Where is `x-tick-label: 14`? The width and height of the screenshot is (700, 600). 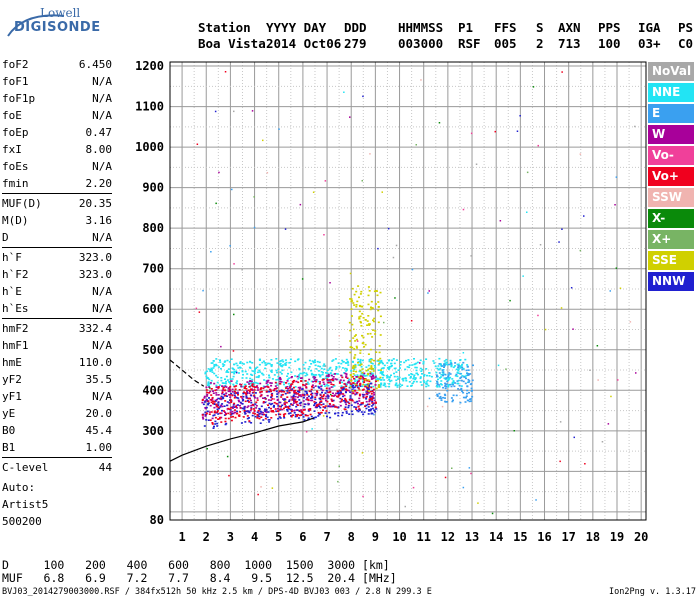
x-tick-label: 14 is located at coordinates (496, 537).